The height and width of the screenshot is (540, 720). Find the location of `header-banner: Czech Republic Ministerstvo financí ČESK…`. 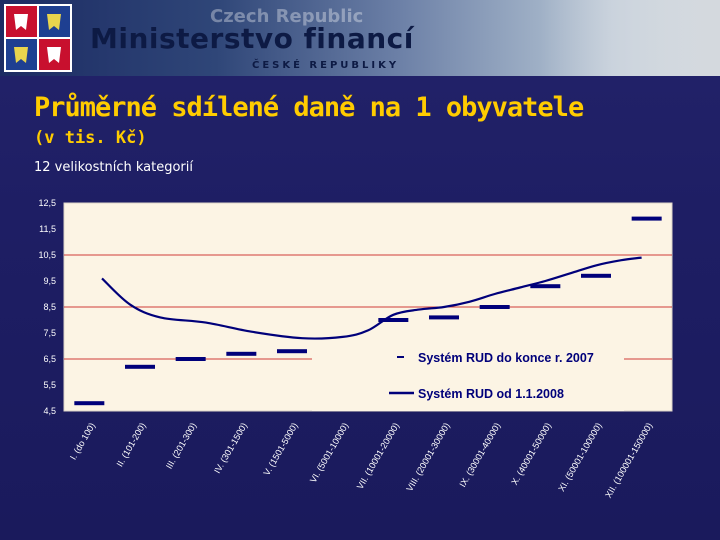

header-banner: Czech Republic Ministerstvo financí ČESK… is located at coordinates (360, 38).